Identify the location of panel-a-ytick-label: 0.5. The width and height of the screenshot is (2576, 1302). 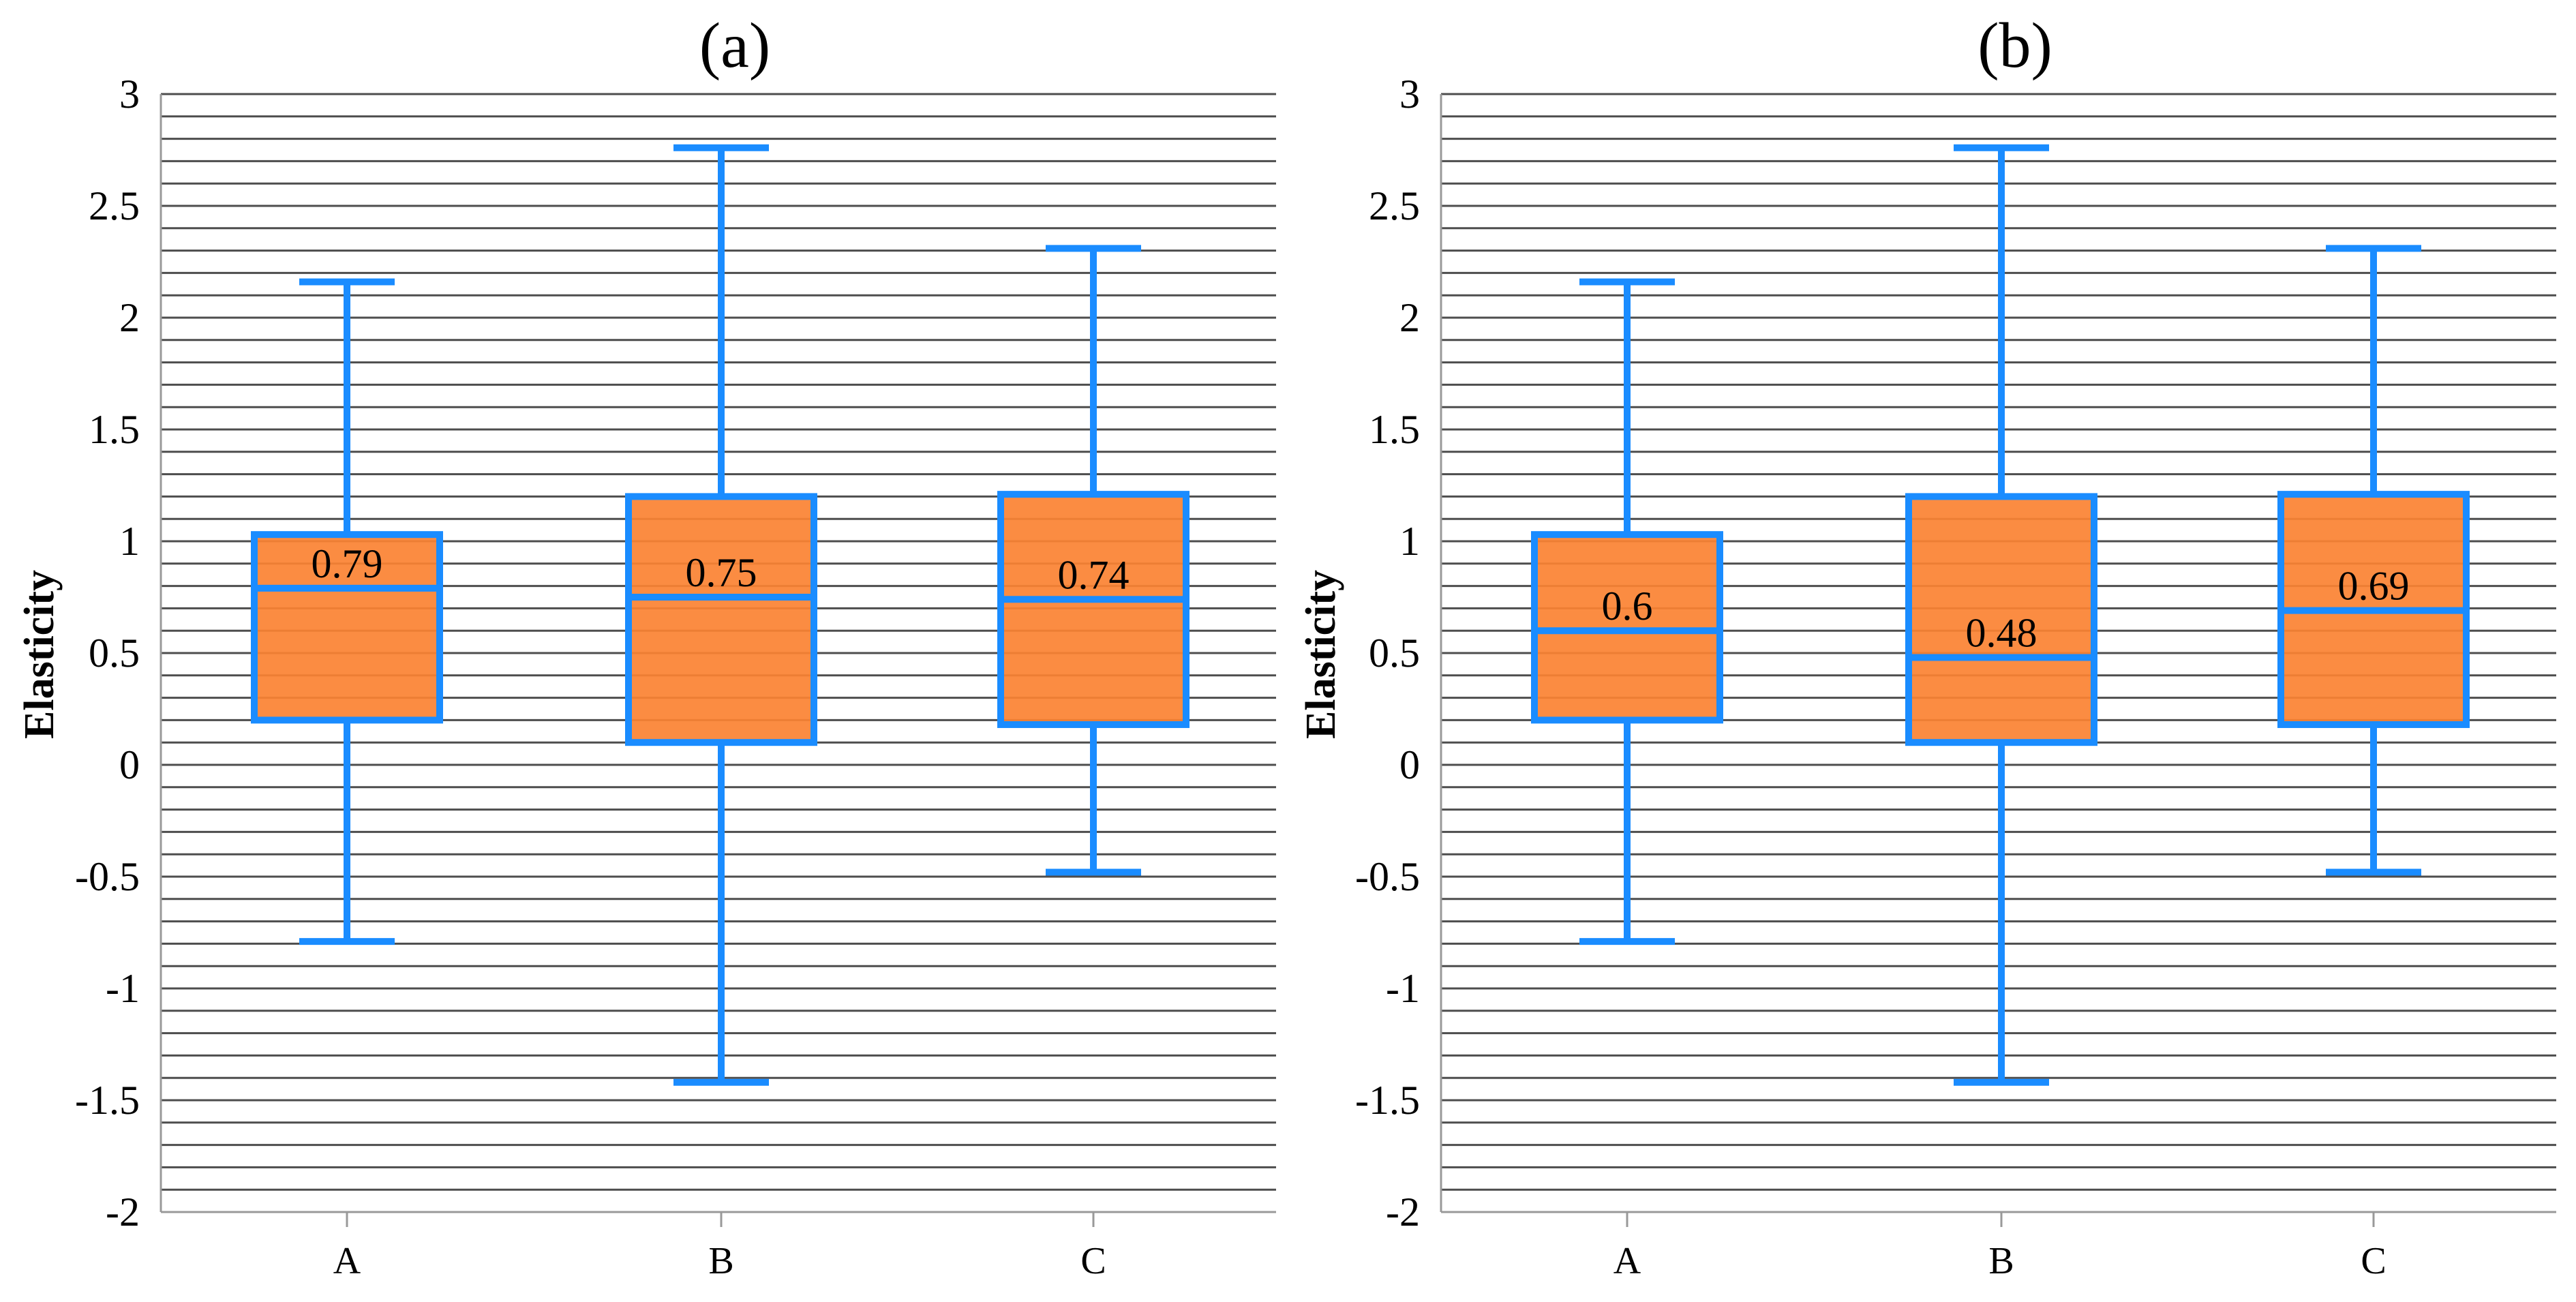
(115, 653).